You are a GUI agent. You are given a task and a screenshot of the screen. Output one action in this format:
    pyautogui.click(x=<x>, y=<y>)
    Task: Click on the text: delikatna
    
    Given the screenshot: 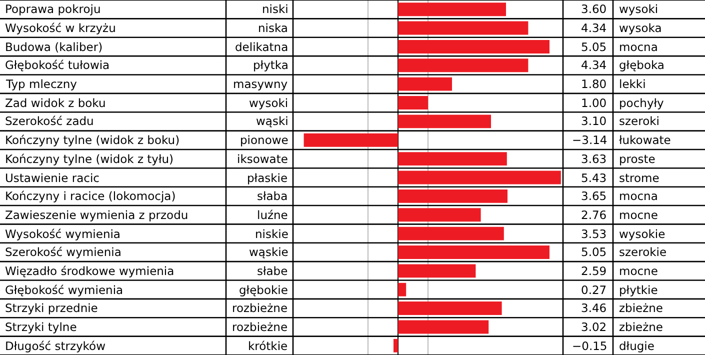 What is the action you would take?
    pyautogui.click(x=261, y=47)
    